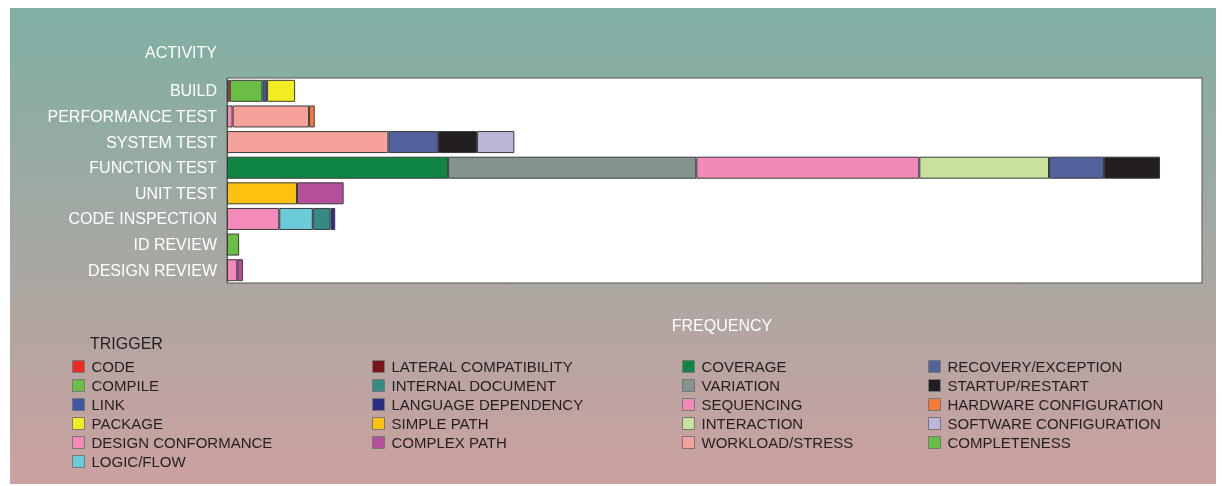 Image resolution: width=1222 pixels, height=486 pixels. Describe the element at coordinates (1055, 404) in the screenshot. I see `legend-label: HARDWARE CONFIGURATION` at that location.